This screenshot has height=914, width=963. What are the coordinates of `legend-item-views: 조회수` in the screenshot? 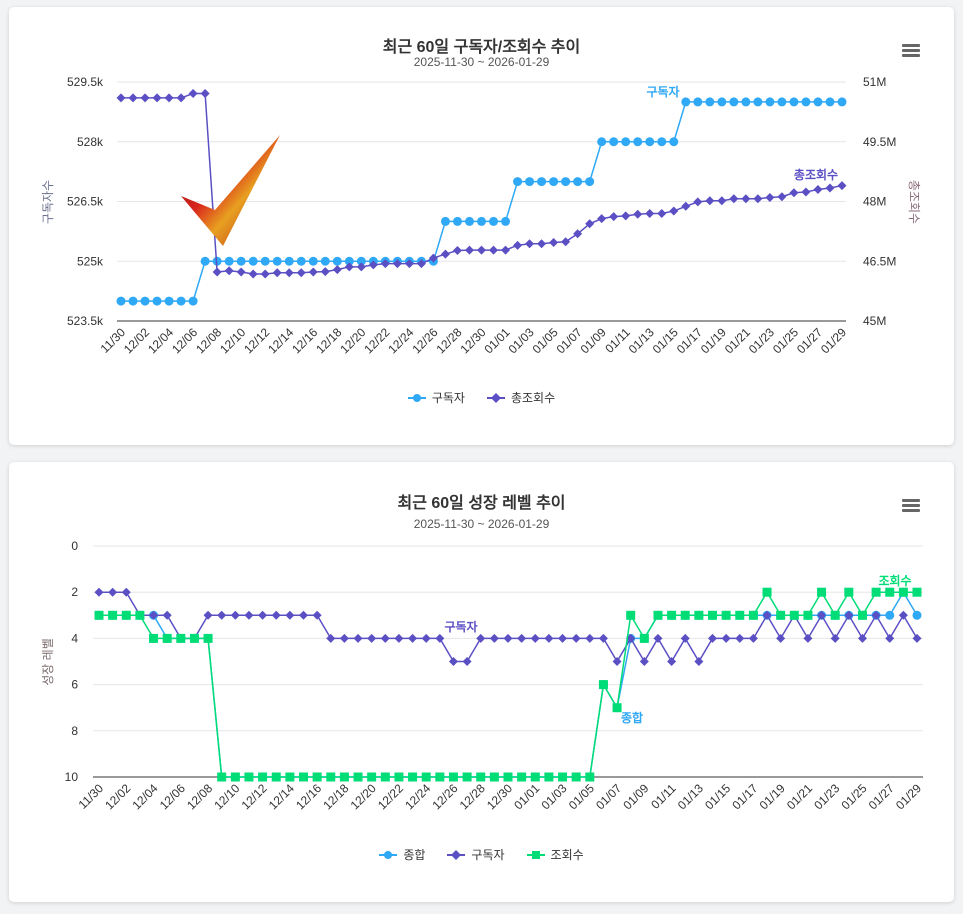 It's located at (555, 854).